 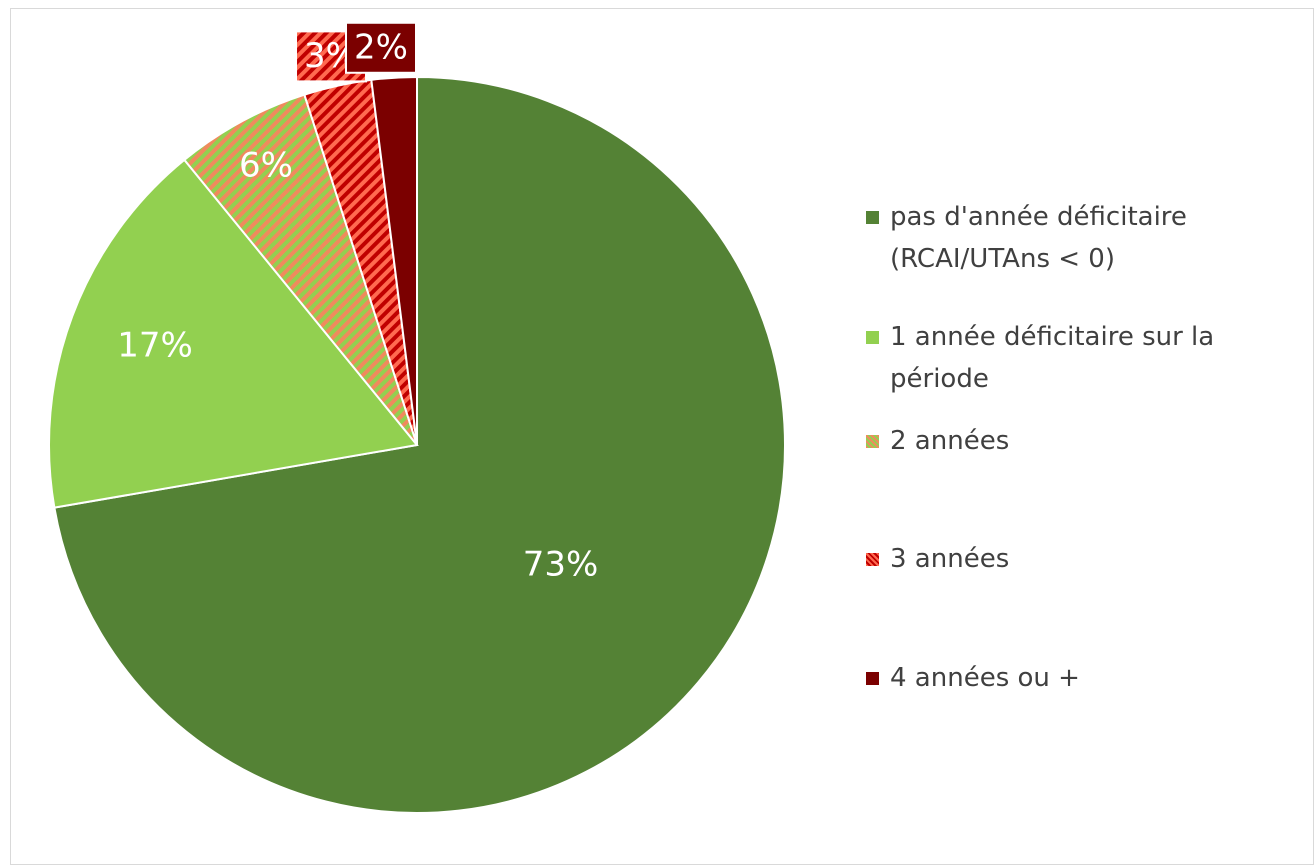 What do you see at coordinates (561, 564) in the screenshot?
I see `data-label: 73%` at bounding box center [561, 564].